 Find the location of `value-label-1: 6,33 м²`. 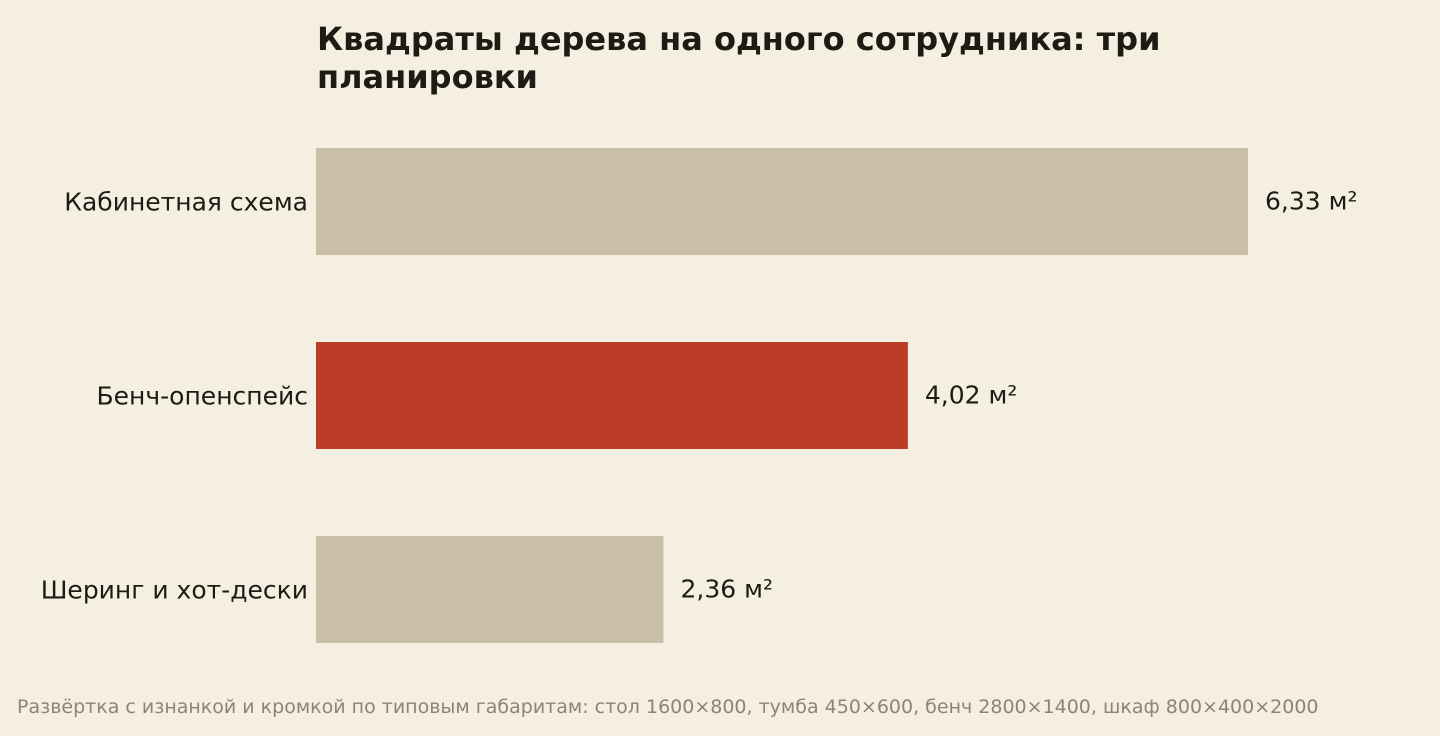

value-label-1: 6,33 м² is located at coordinates (1311, 201).